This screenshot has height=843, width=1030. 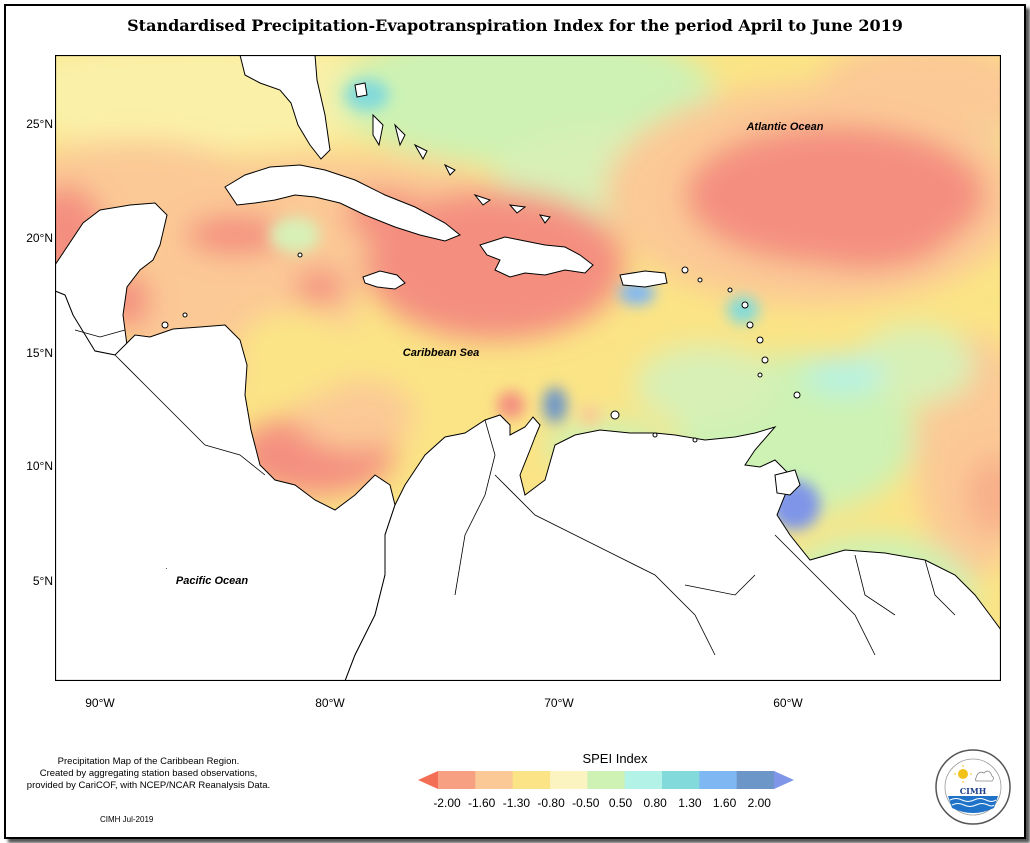 What do you see at coordinates (615, 758) in the screenshot?
I see `legend-title: SPEI Index` at bounding box center [615, 758].